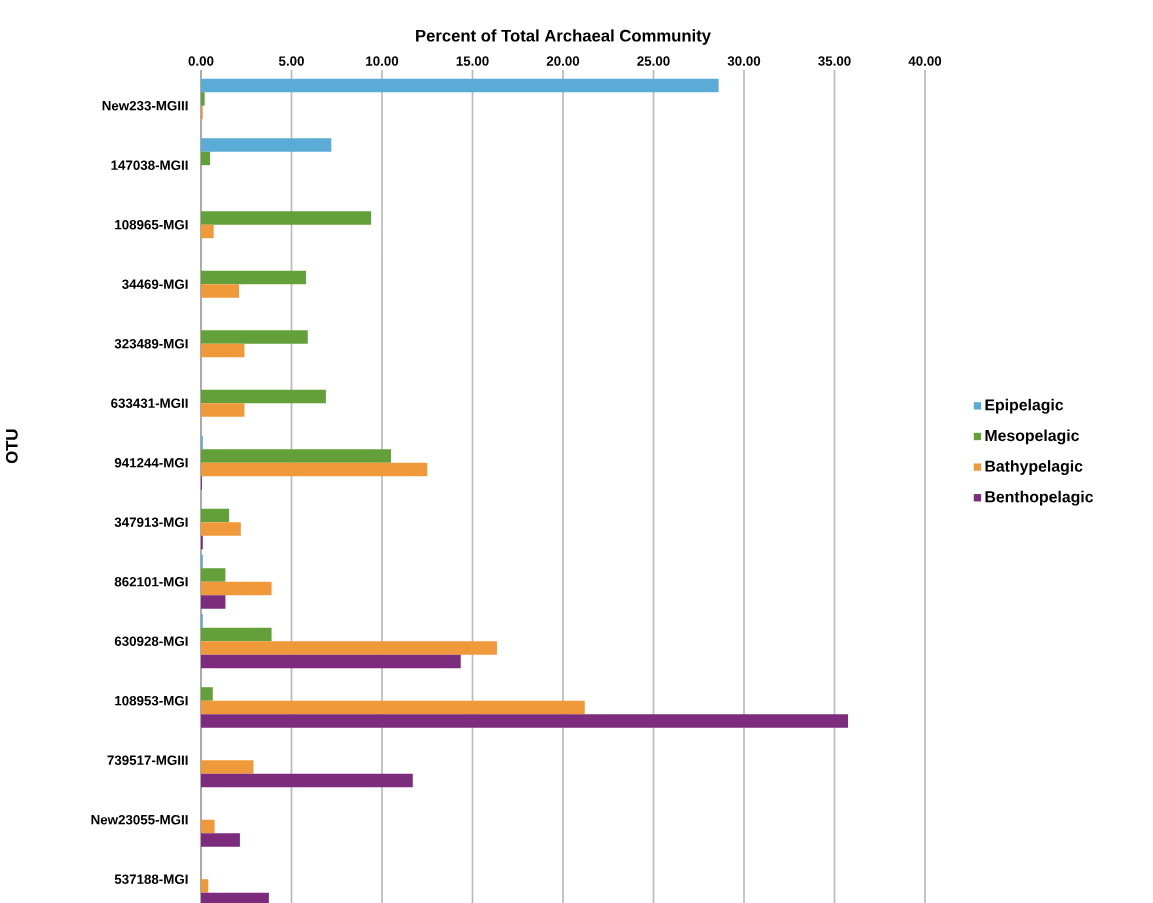  What do you see at coordinates (151, 879) in the screenshot?
I see `y-tick-label: 537188-MGI` at bounding box center [151, 879].